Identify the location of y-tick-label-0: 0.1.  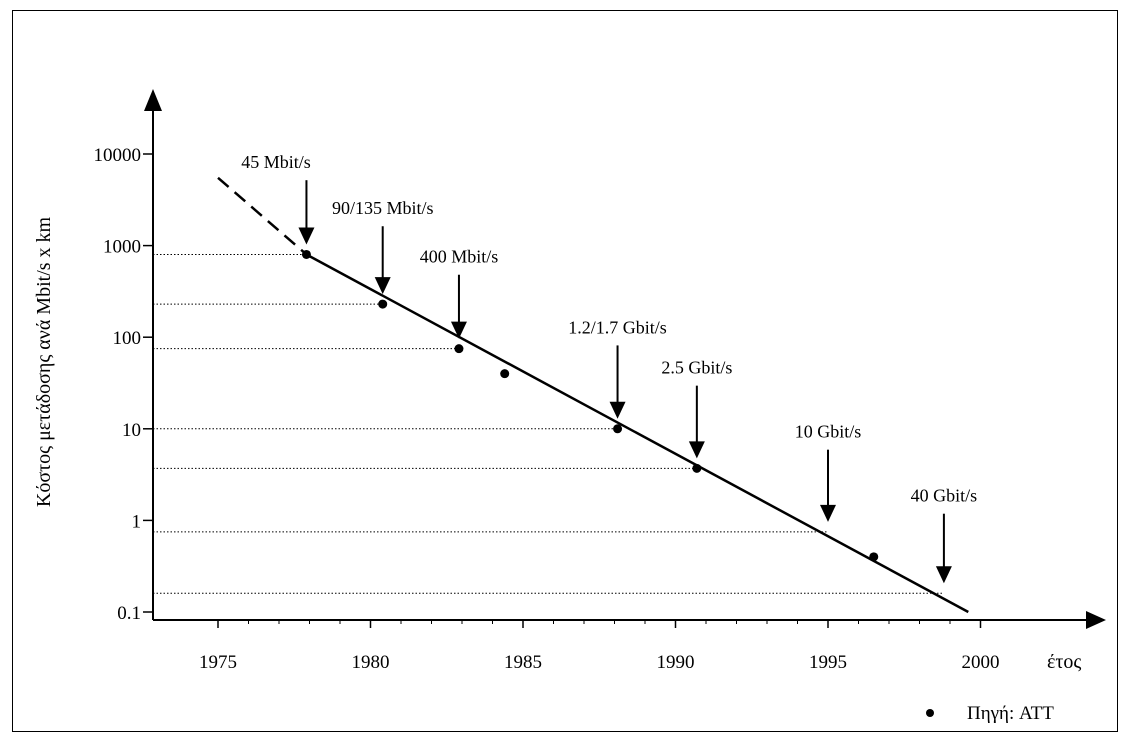
(129, 613).